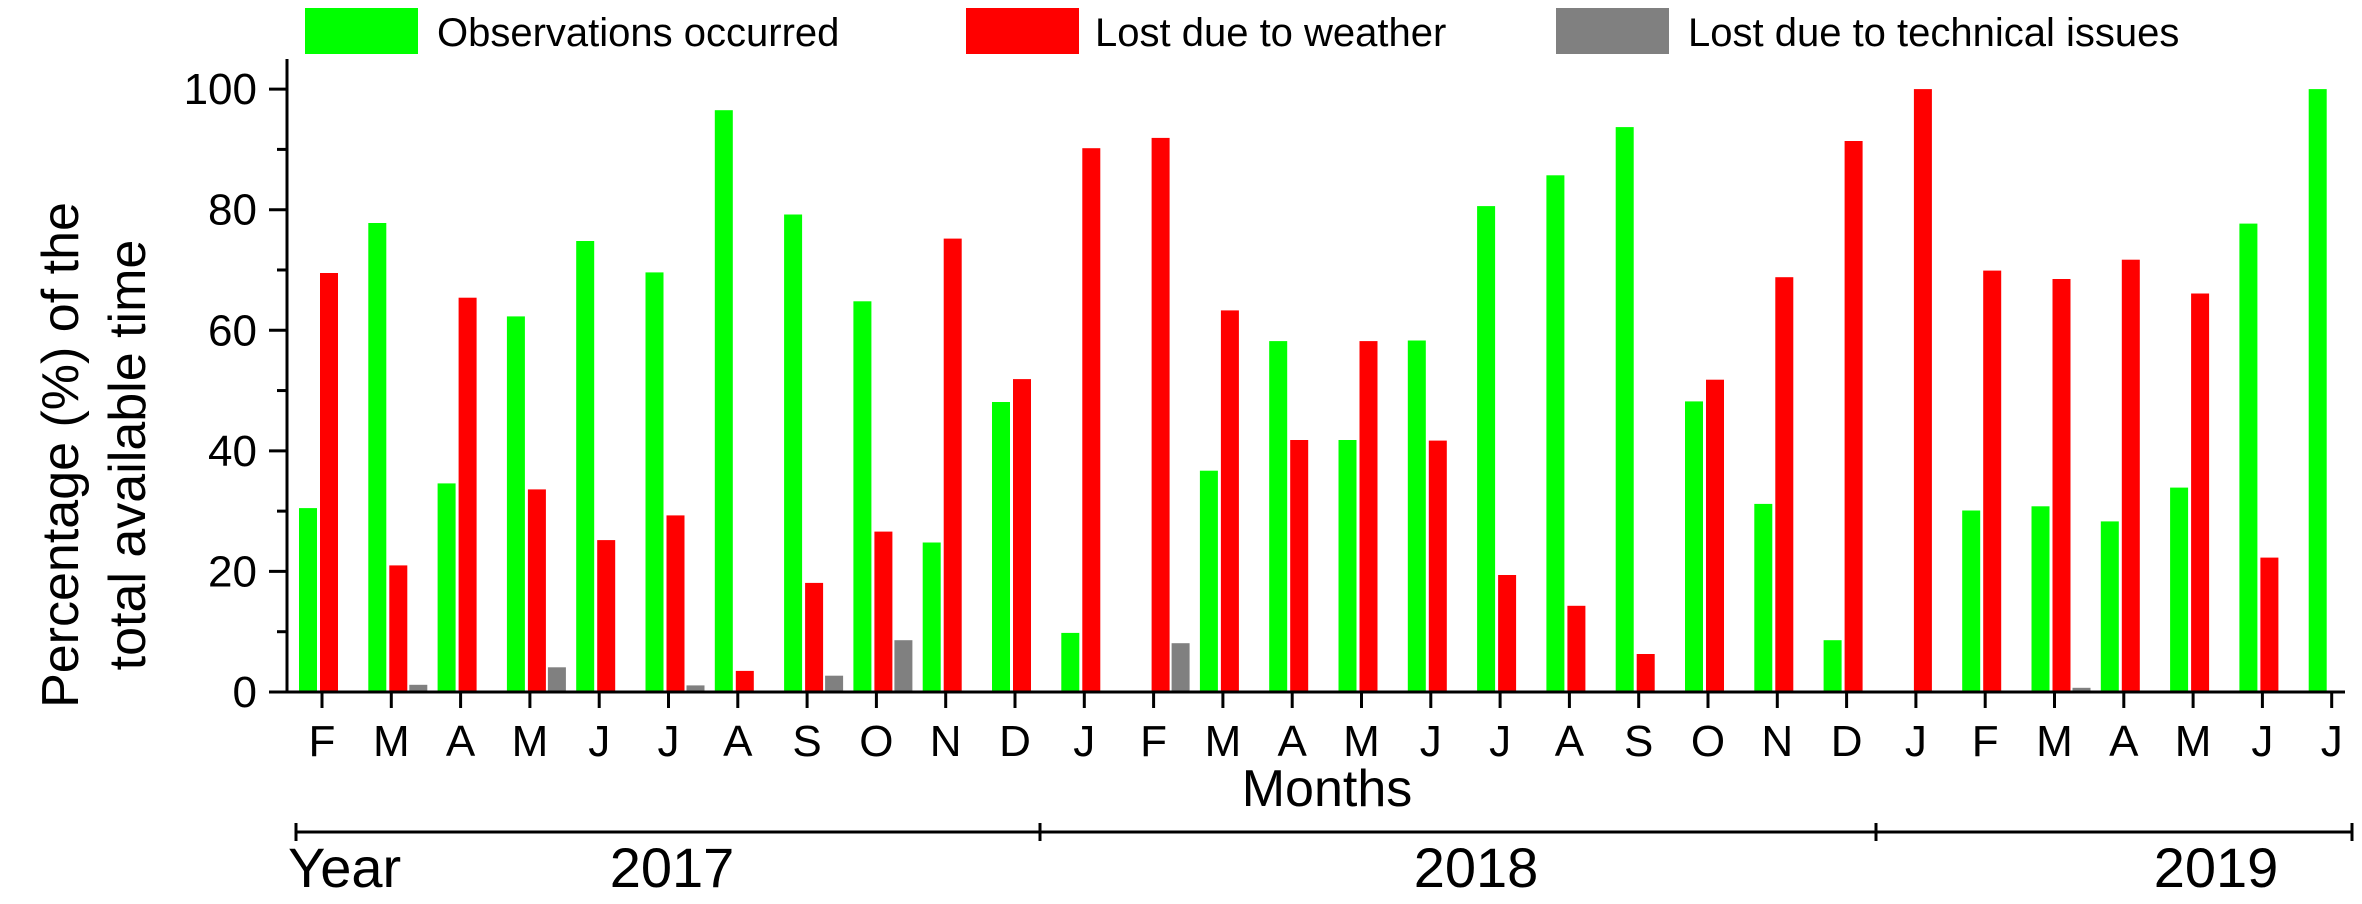 The width and height of the screenshot is (2362, 904). Describe the element at coordinates (1985, 741) in the screenshot. I see `x-tick-label-24: F` at that location.